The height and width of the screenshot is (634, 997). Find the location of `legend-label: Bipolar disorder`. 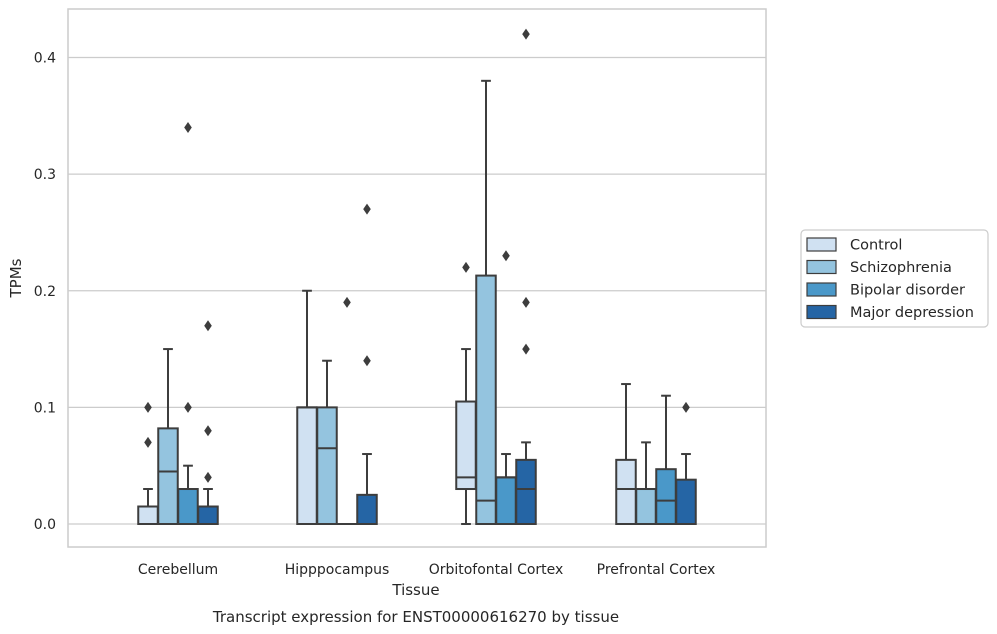

legend-label: Bipolar disorder is located at coordinates (907, 291).